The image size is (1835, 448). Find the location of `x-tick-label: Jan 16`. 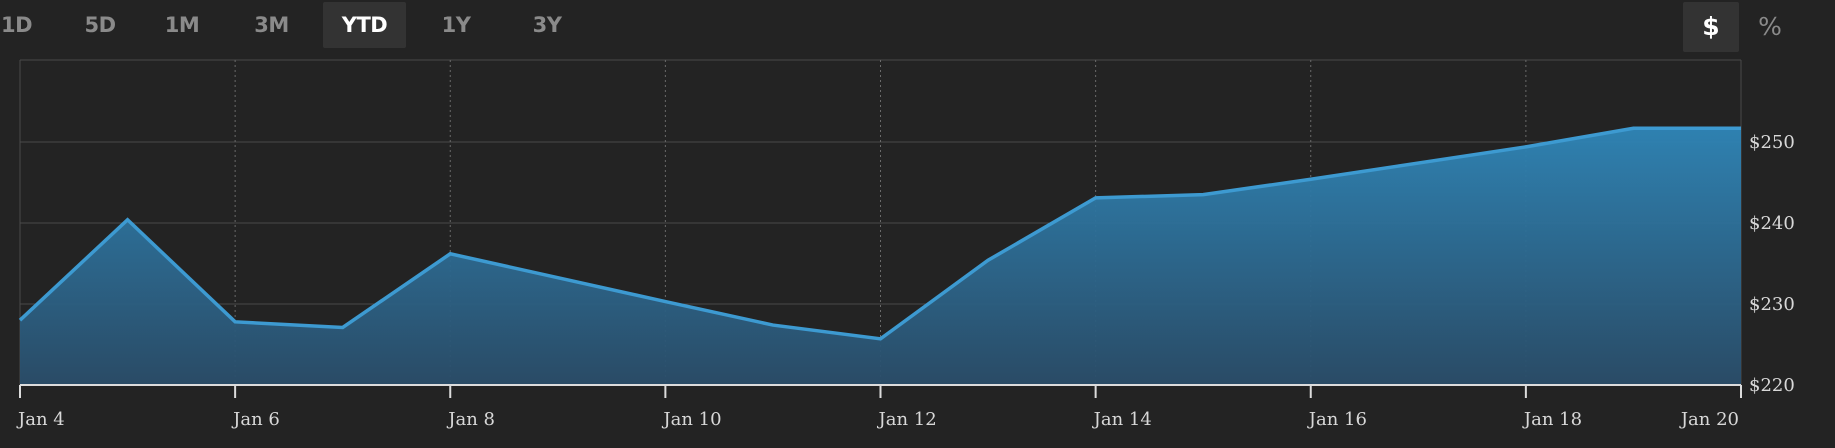

x-tick-label: Jan 16 is located at coordinates (1337, 419).